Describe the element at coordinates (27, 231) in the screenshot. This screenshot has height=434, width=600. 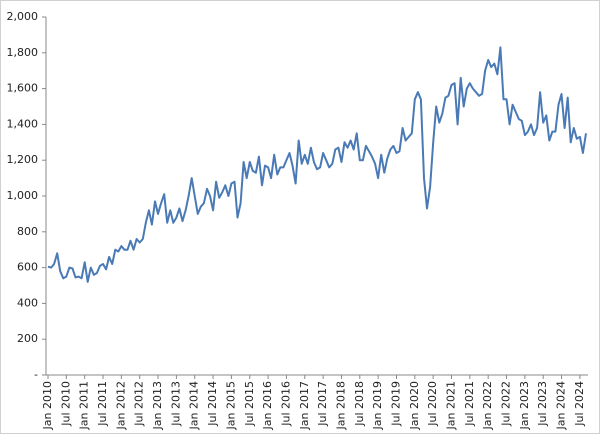
I see `y-tick-label: 800` at that location.